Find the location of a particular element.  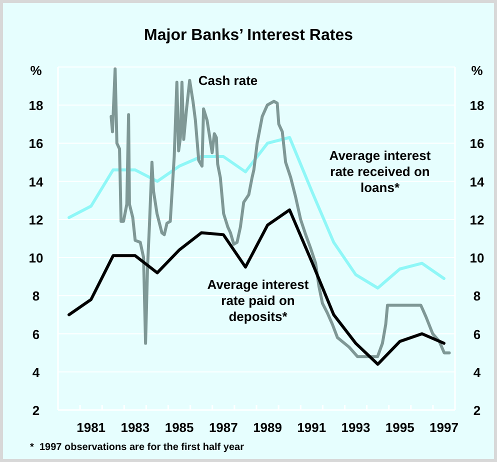

y-tick-label: 6 is located at coordinates (36, 334).